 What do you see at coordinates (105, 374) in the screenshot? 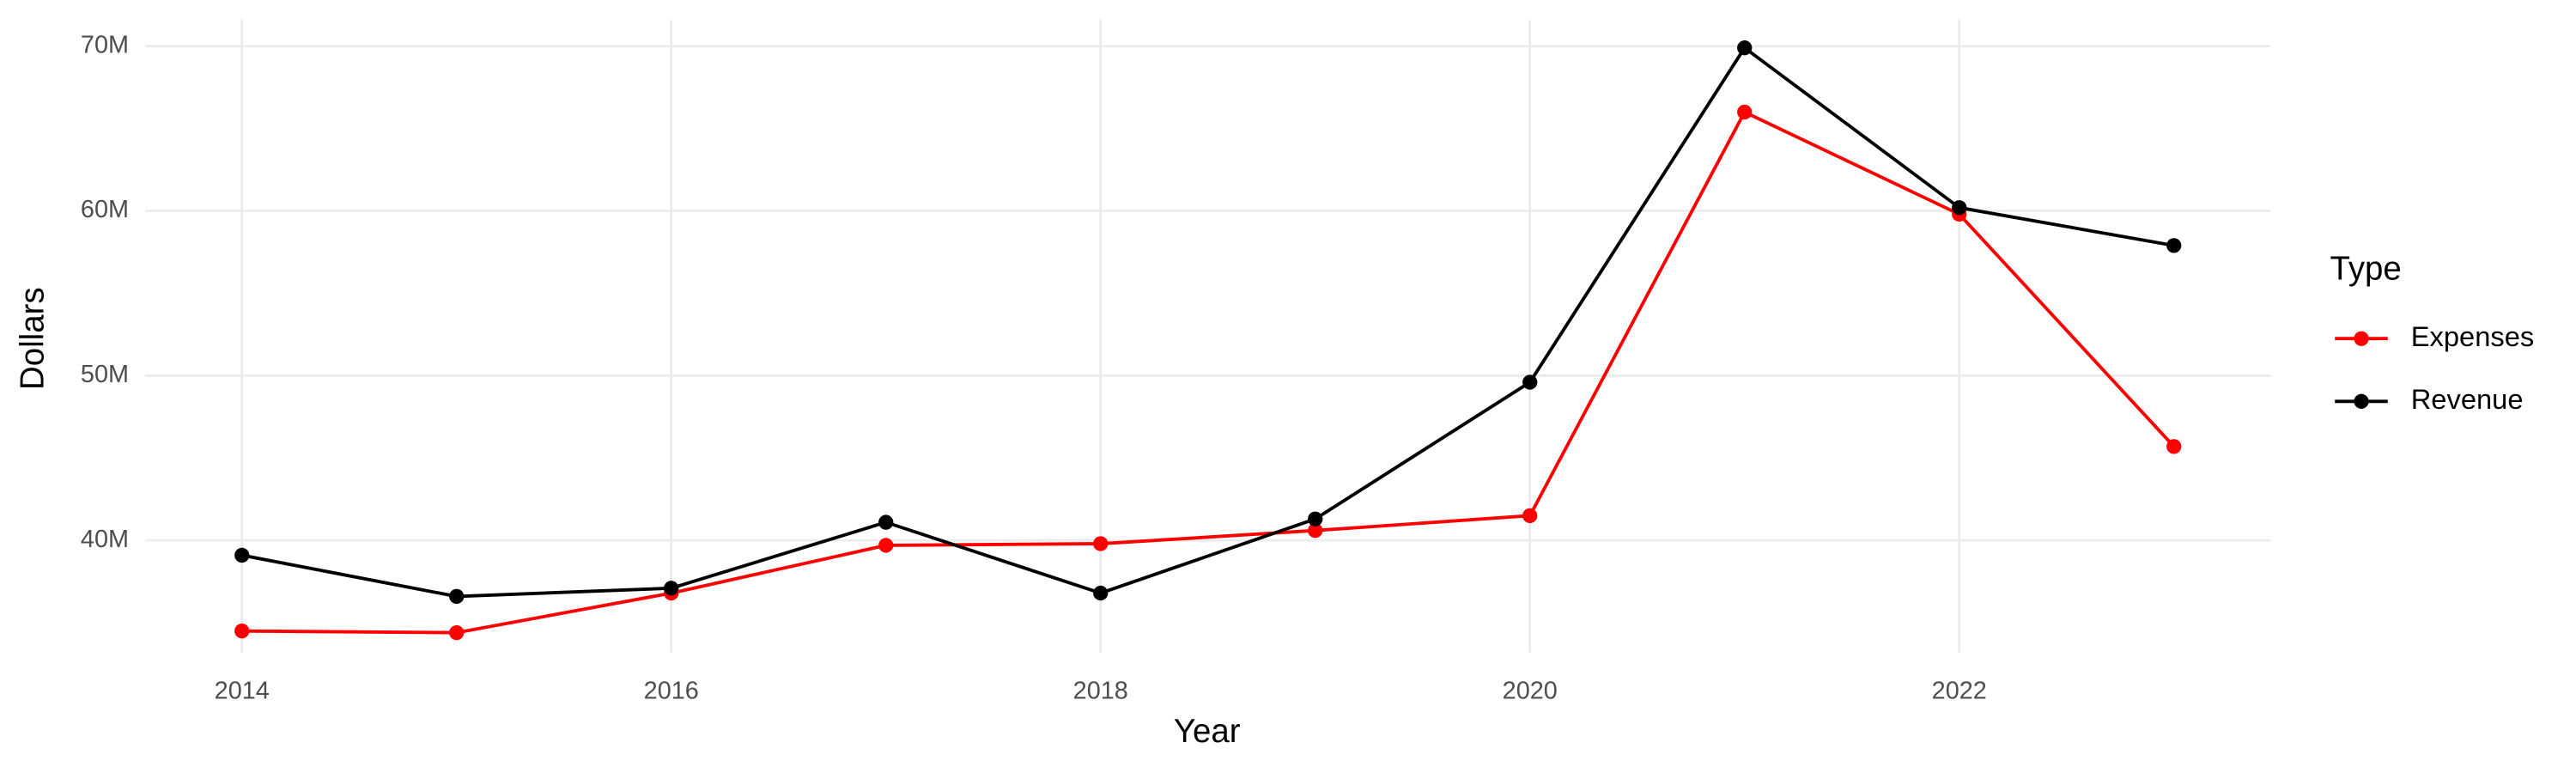
I see `y-tick-label: 50M` at bounding box center [105, 374].